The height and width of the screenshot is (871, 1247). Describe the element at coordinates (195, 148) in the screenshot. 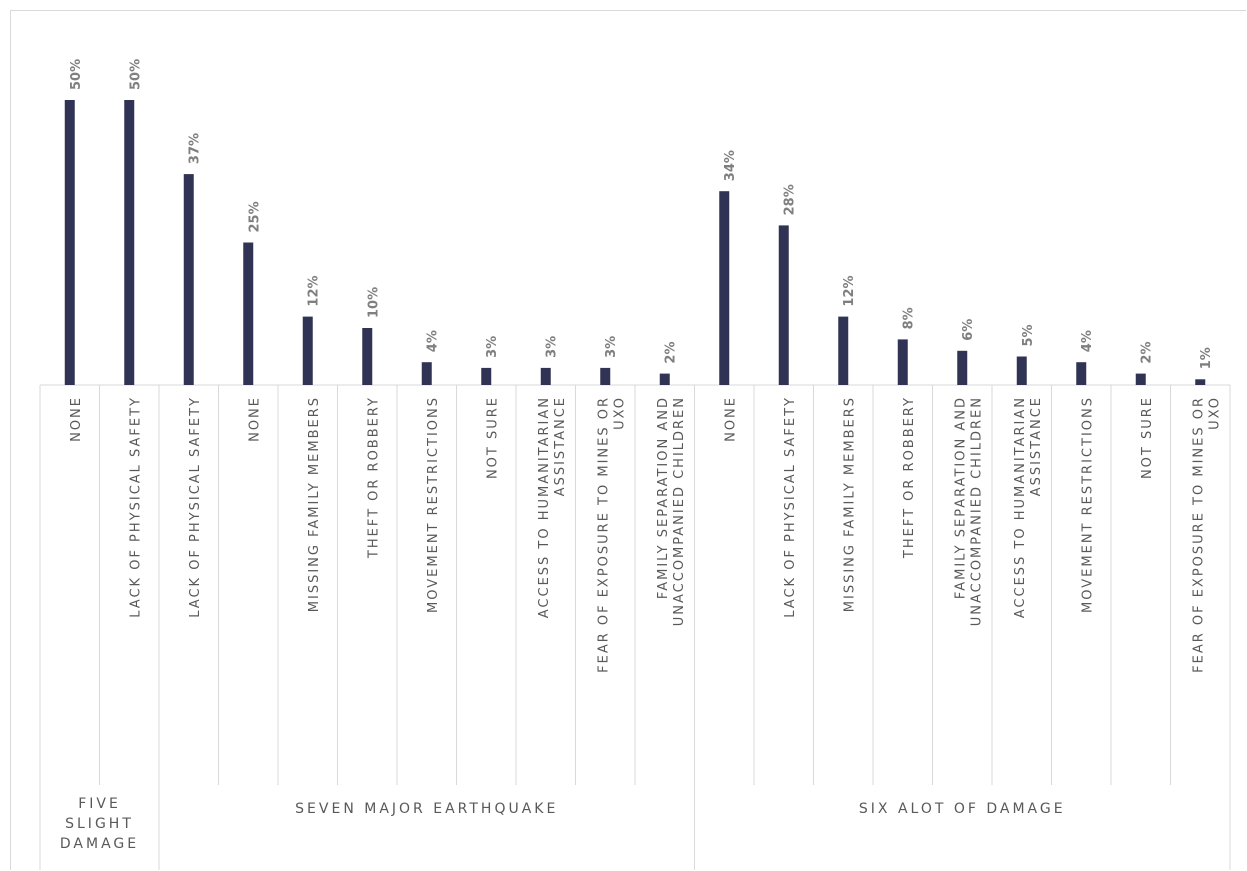

I see `data-label: 37%` at that location.